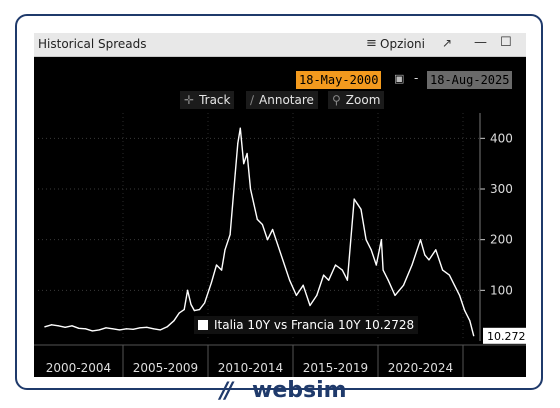 This screenshot has height=408, width=560. I want to click on legend-label: Italia 10Y vs Francia 10Y, so click(287, 325).